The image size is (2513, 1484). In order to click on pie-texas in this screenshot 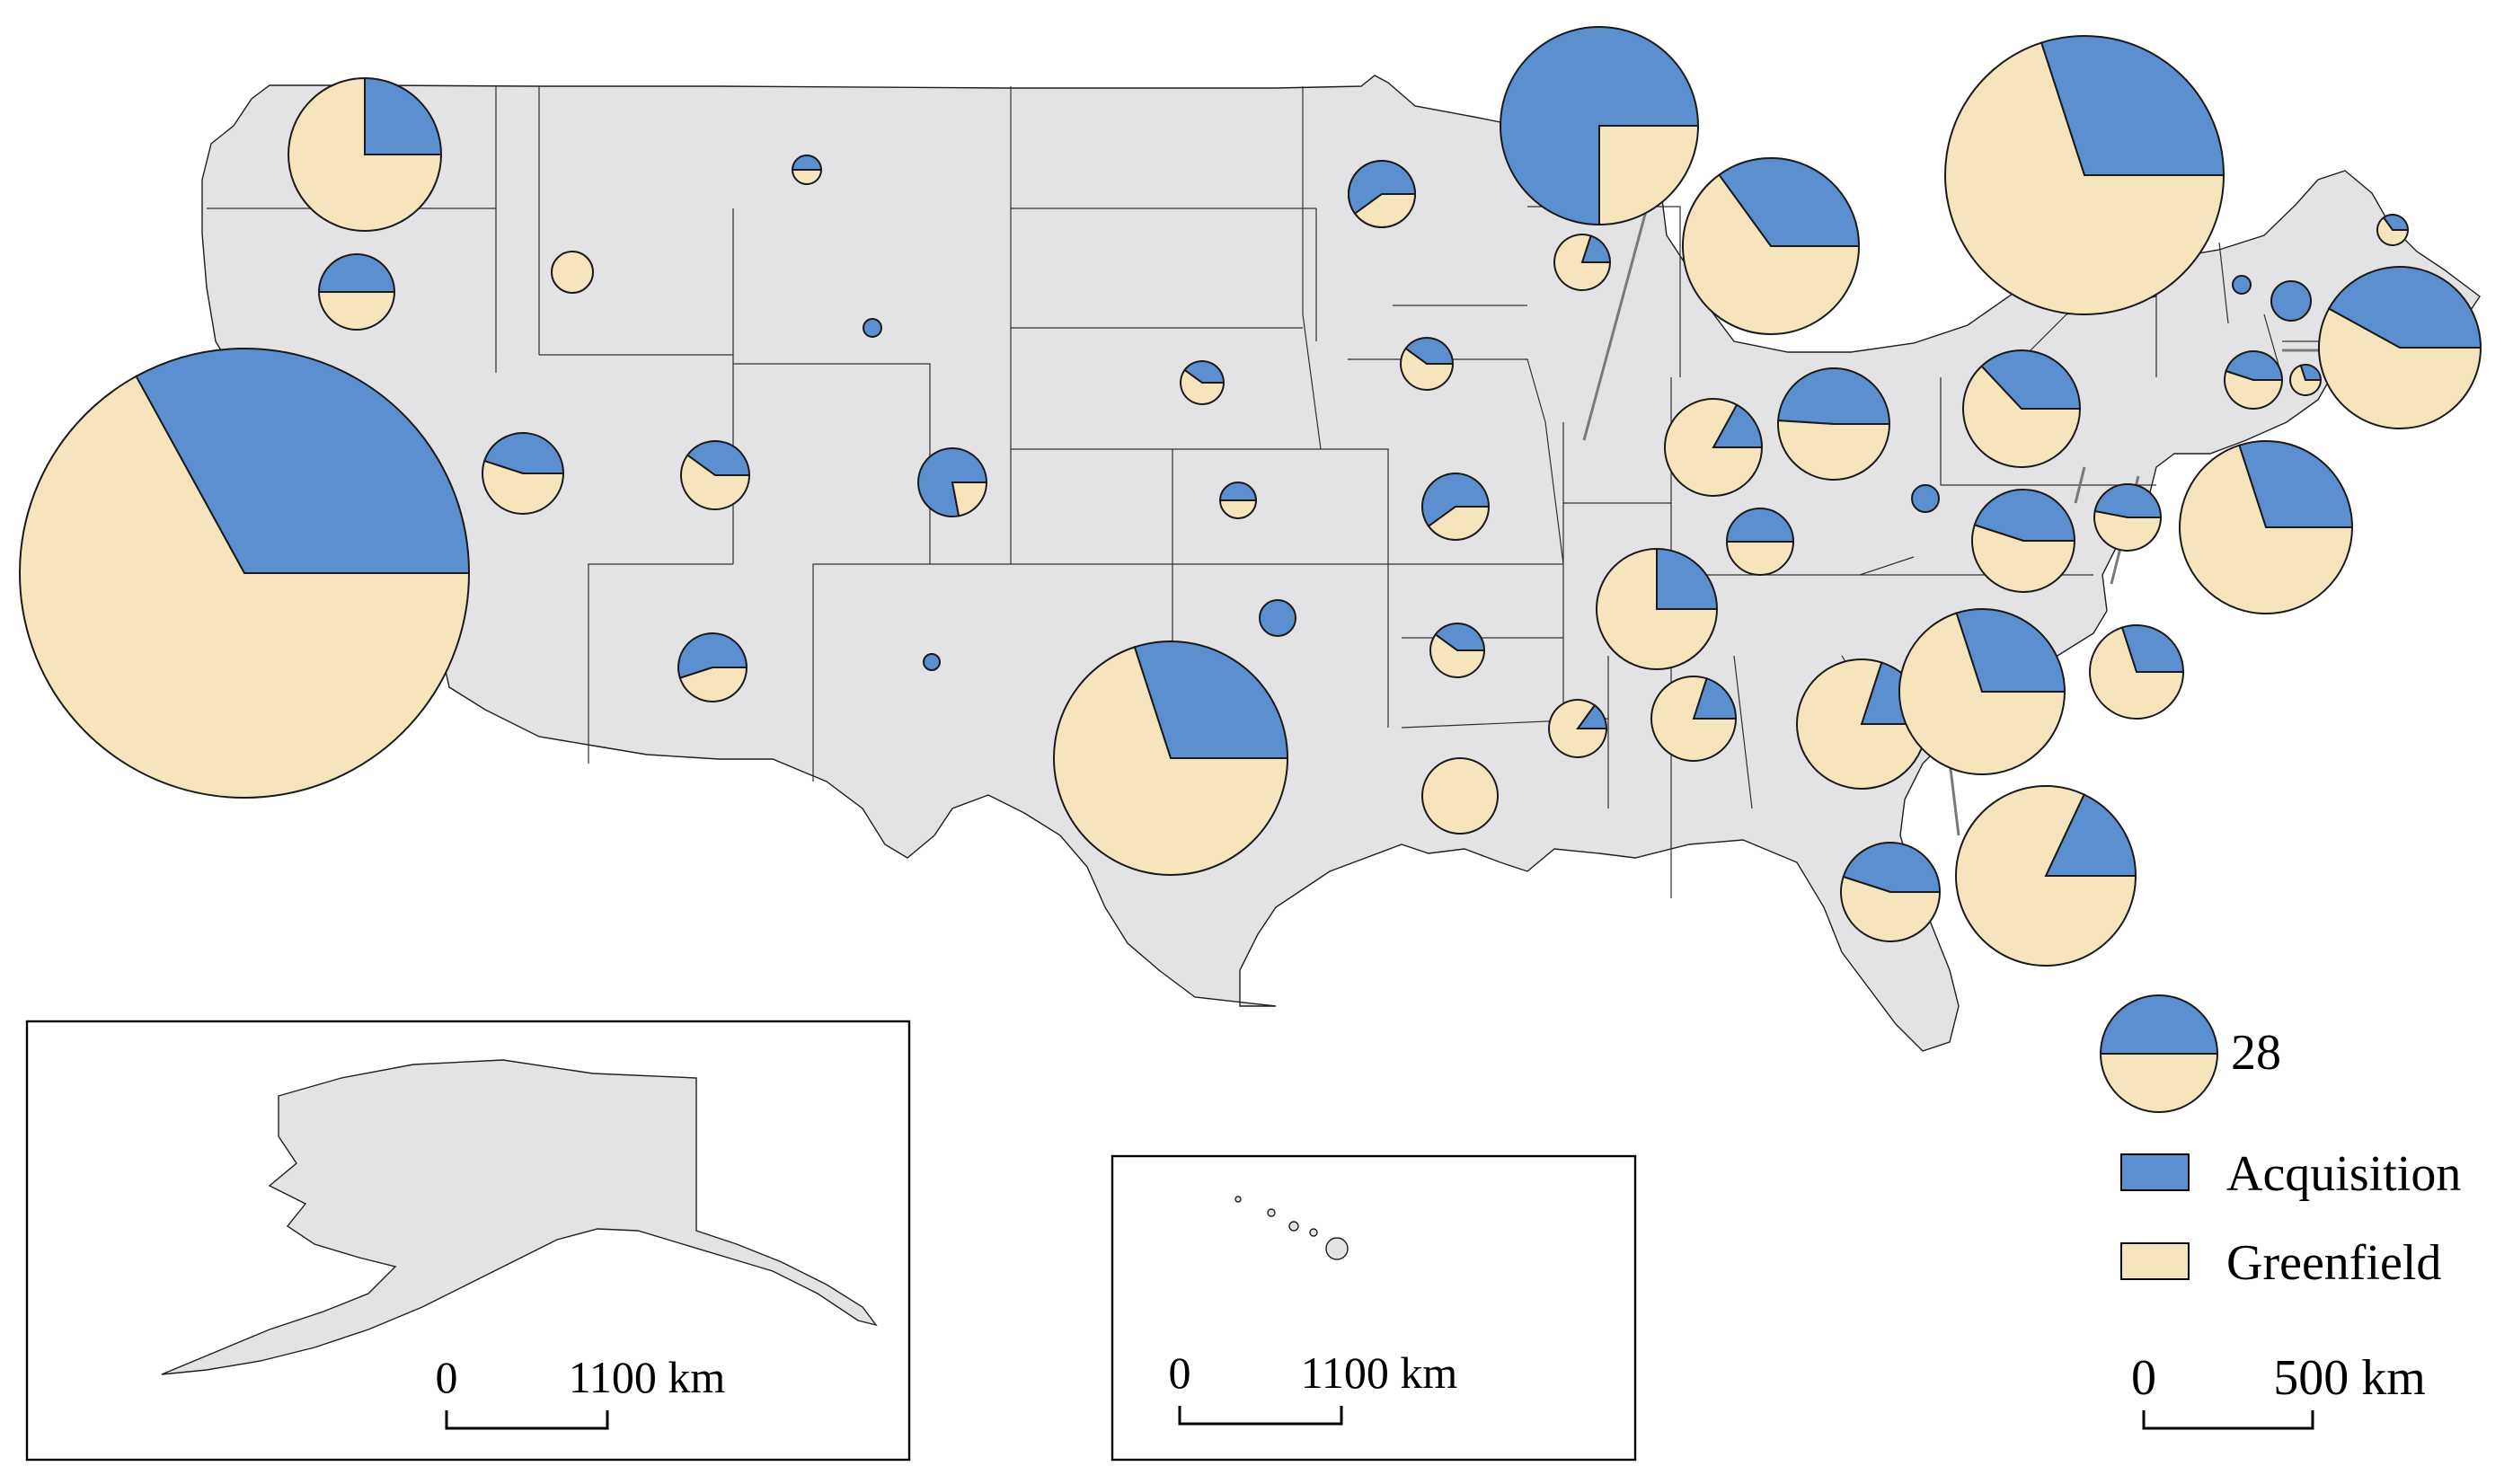, I will do `click(1171, 758)`.